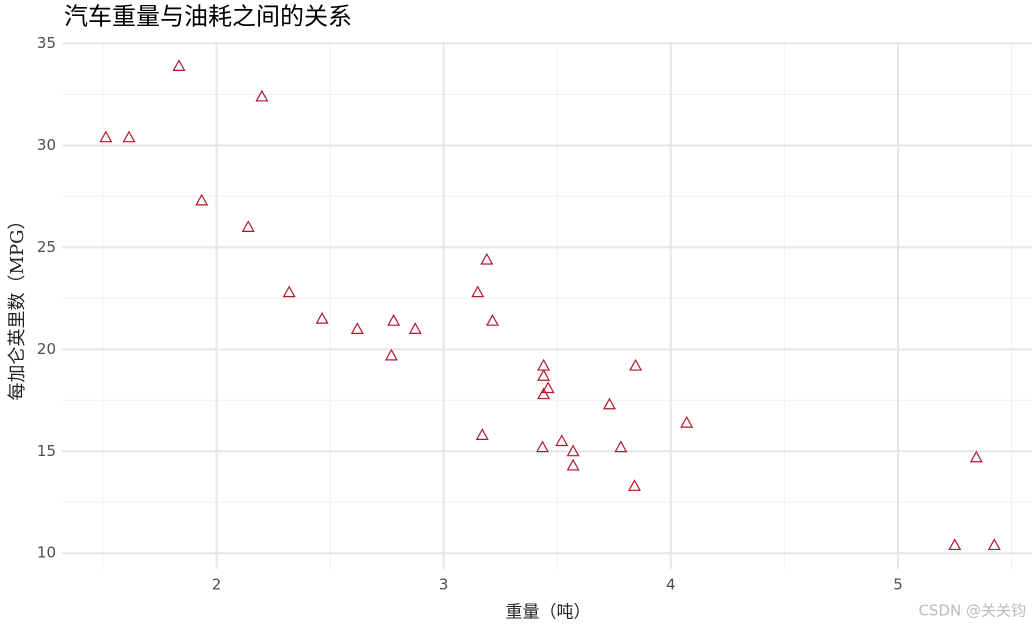  What do you see at coordinates (46, 349) in the screenshot?
I see `y-tick-label: 20` at bounding box center [46, 349].